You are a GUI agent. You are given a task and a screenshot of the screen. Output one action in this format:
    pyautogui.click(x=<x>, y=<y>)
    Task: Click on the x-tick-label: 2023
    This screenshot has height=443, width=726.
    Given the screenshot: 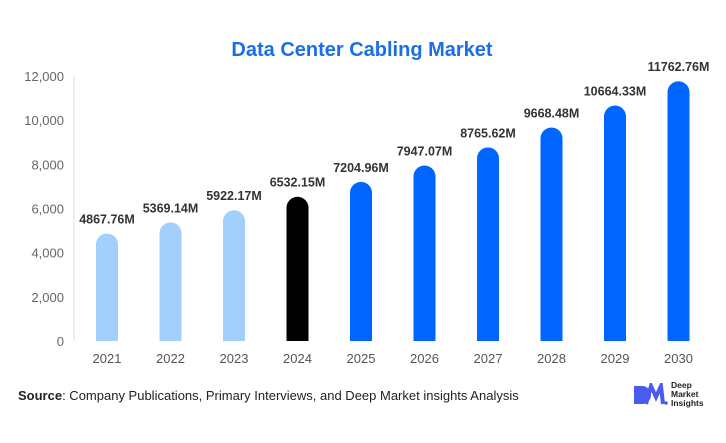 What is the action you would take?
    pyautogui.click(x=234, y=358)
    